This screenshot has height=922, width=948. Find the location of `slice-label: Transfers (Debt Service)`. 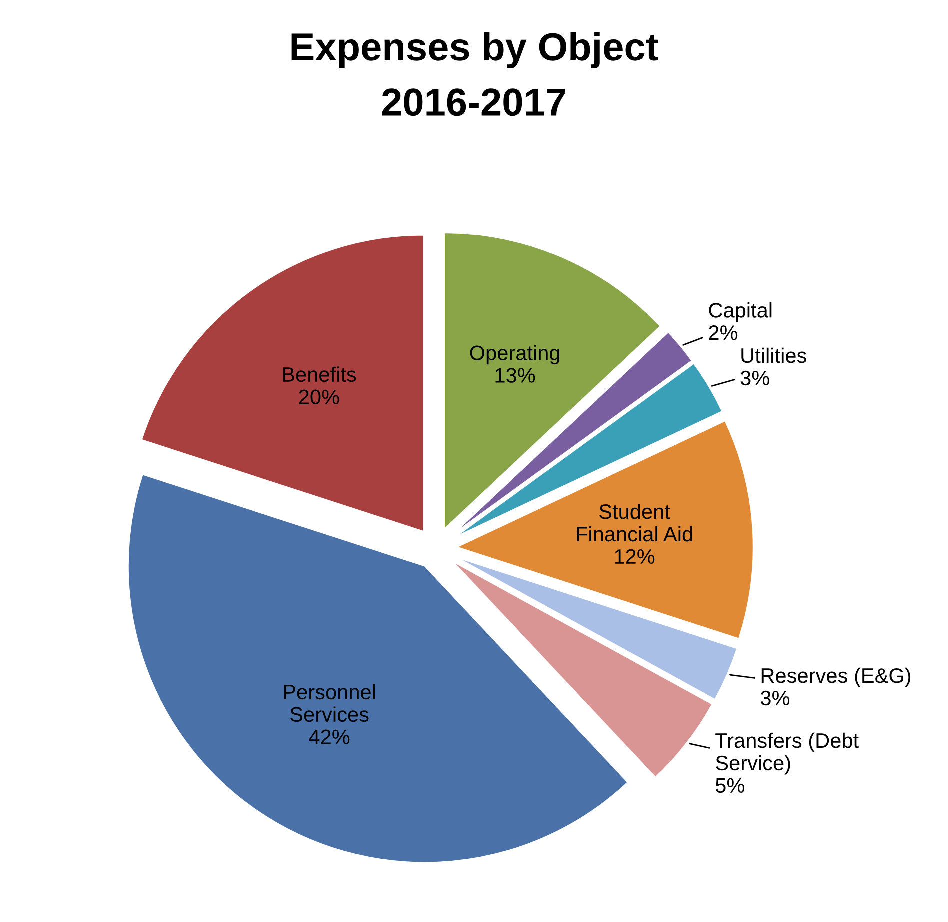

slice-label: Transfers (Debt Service) is located at coordinates (787, 753).